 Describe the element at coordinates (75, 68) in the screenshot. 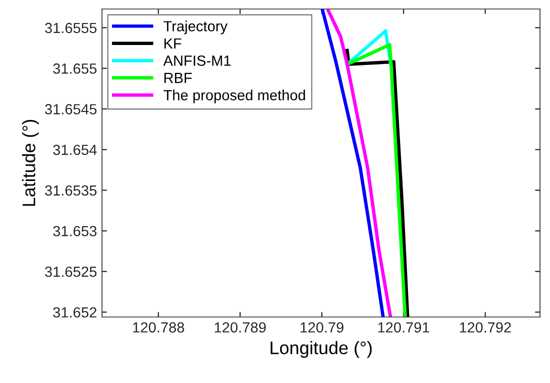

I see `y-tick-label: 31.655` at that location.